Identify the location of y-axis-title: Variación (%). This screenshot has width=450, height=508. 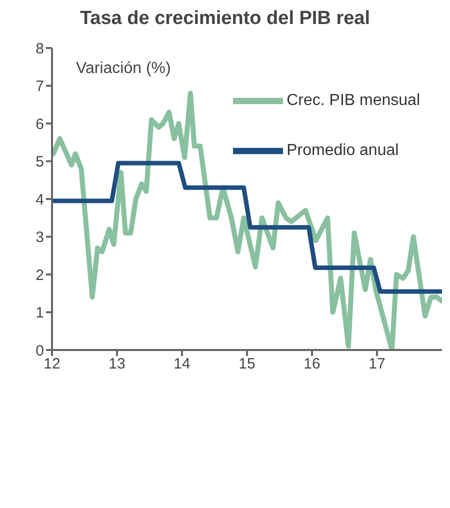
(123, 69).